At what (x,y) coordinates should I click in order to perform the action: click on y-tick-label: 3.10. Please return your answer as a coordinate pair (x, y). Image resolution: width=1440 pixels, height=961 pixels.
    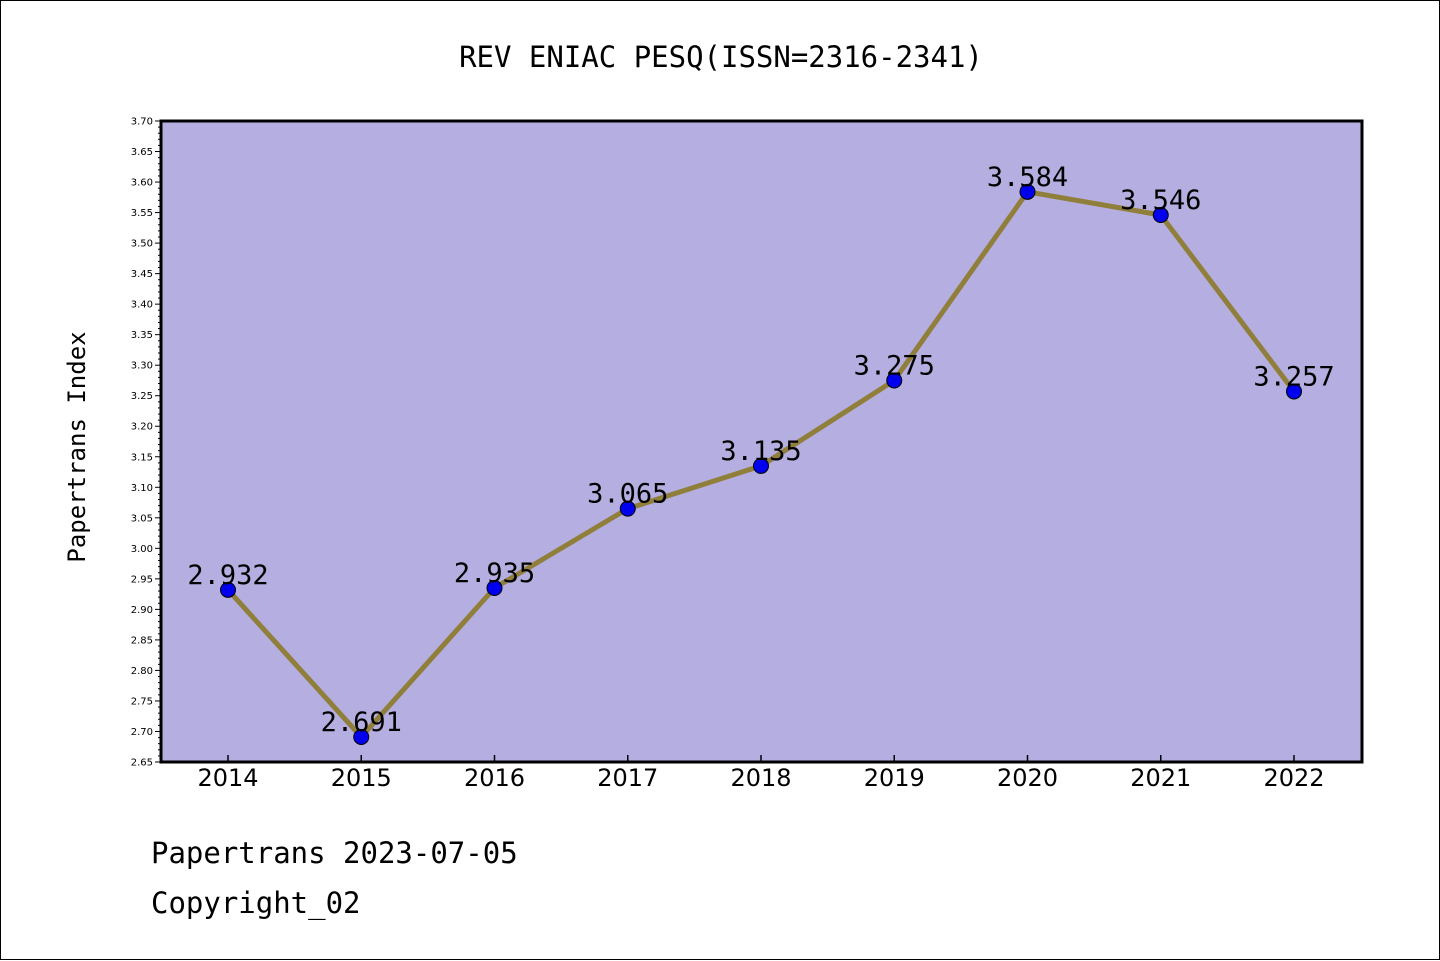
    Looking at the image, I should click on (142, 488).